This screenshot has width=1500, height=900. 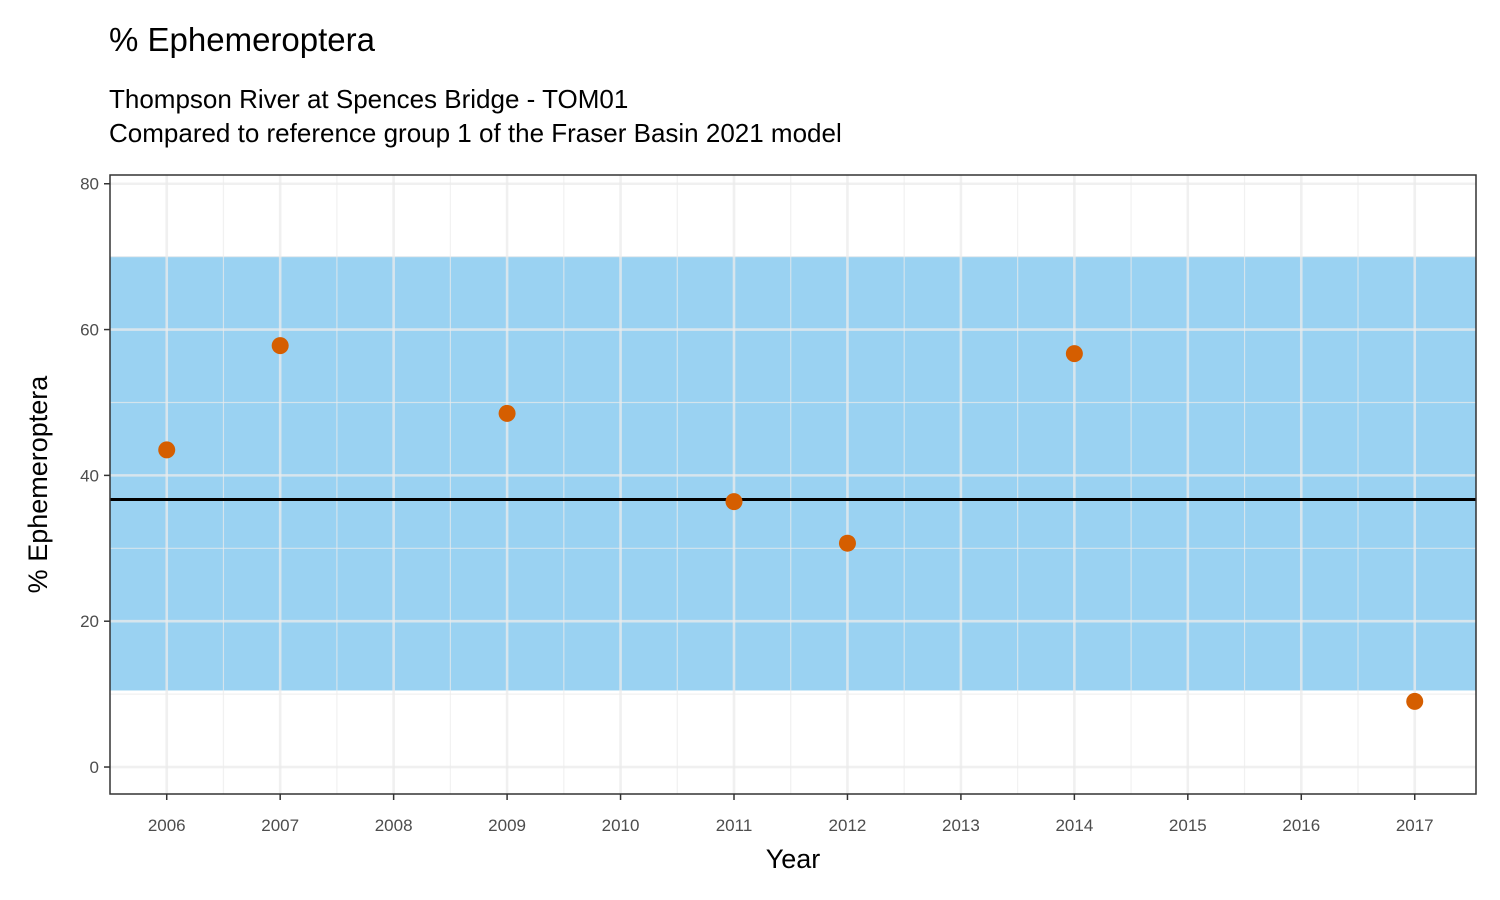 I want to click on y-axis-title: % Ephemeroptera, so click(x=38, y=484).